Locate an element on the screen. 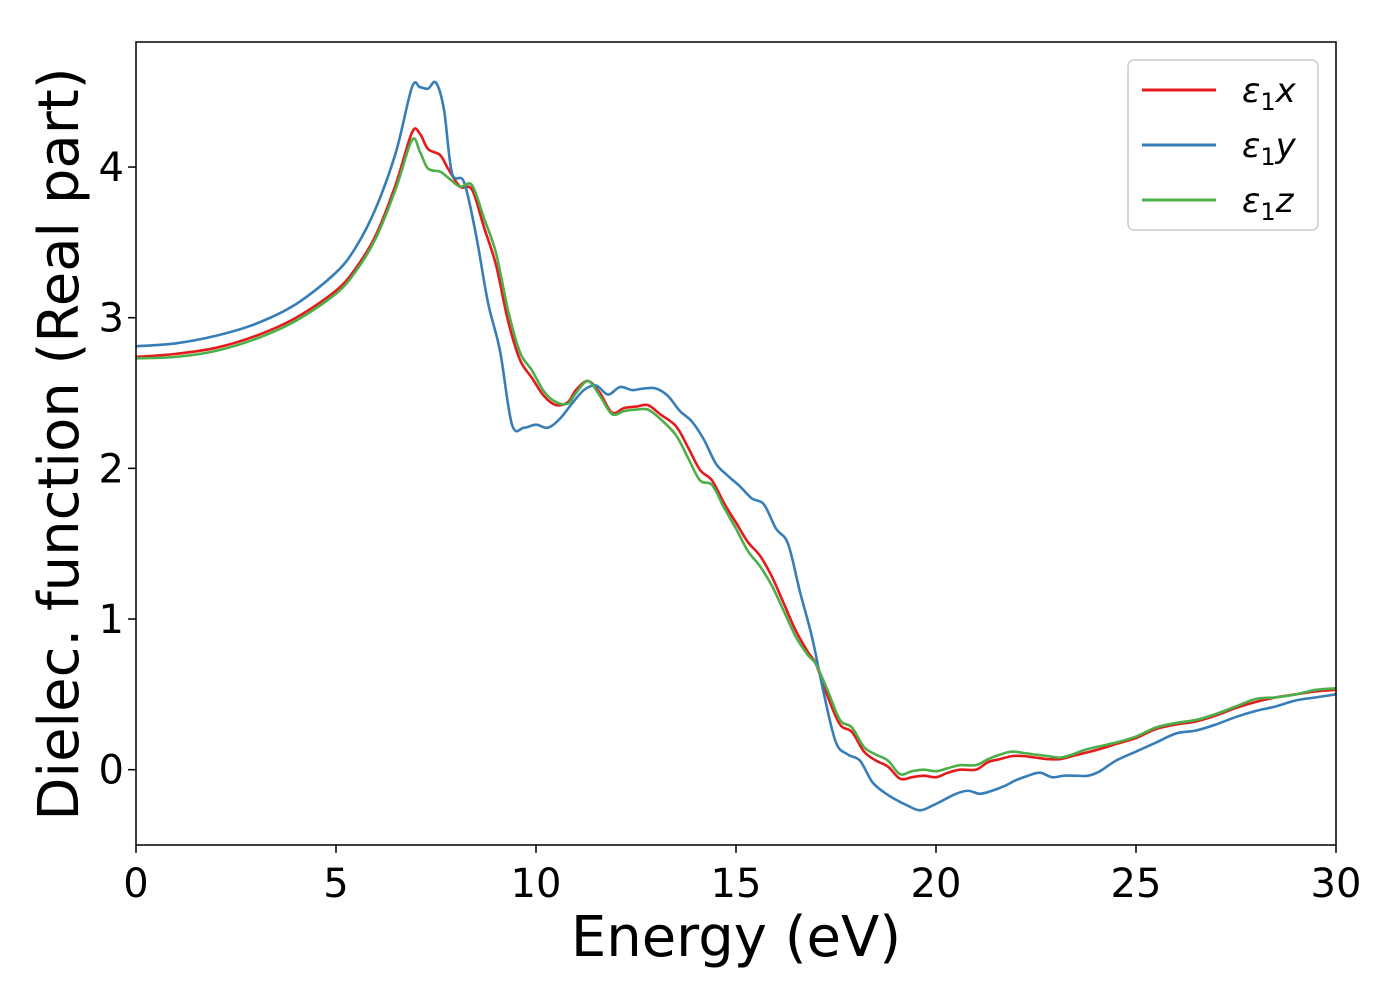 This screenshot has height=1000, width=1400. x-tick-label: 20 is located at coordinates (936, 884).